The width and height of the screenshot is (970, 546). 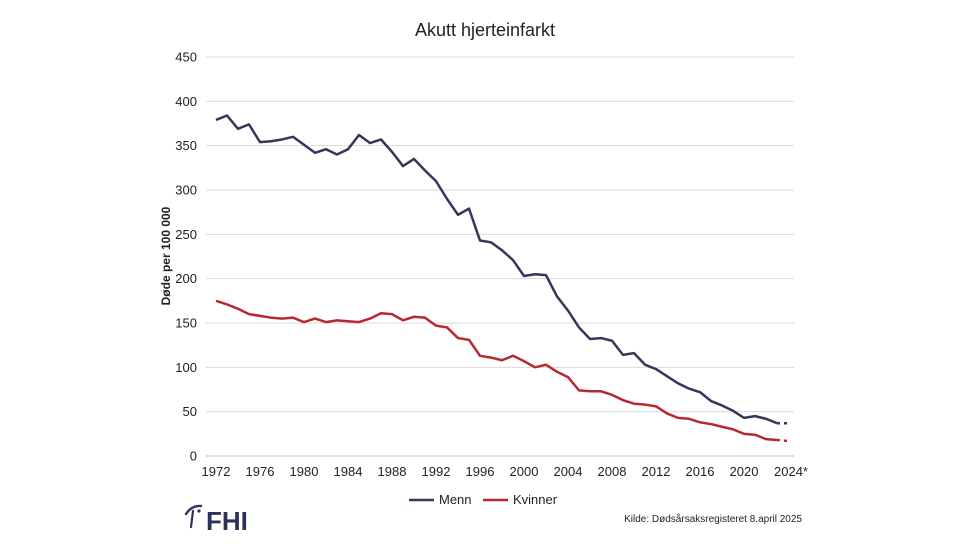 I want to click on y-tick-label: 400, so click(x=186, y=101).